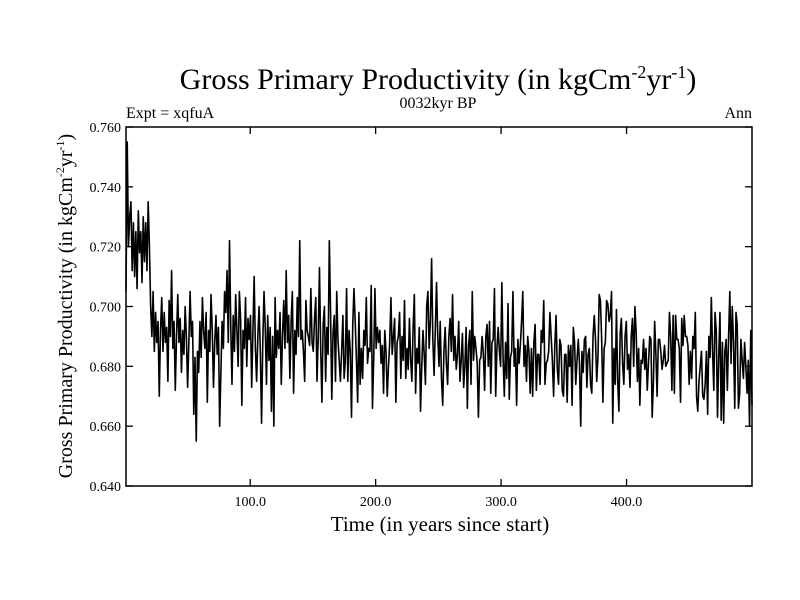  I want to click on y-tick-label: 0.720, so click(106, 248).